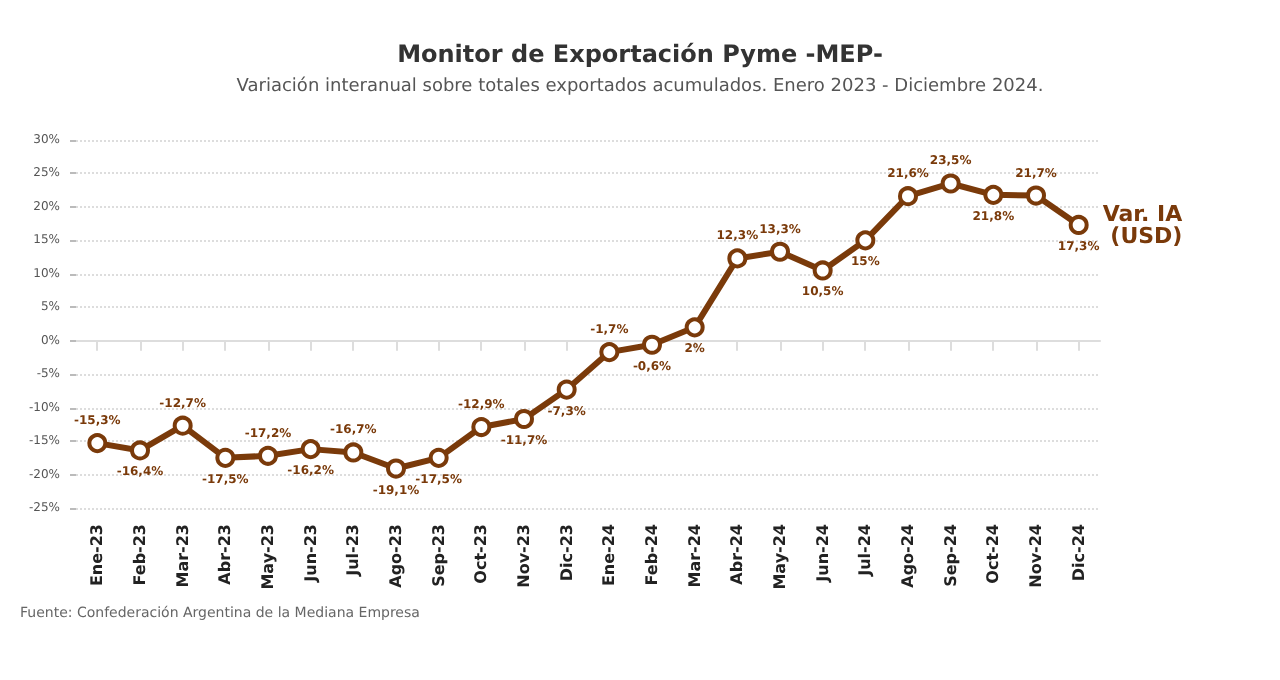 Image resolution: width=1280 pixels, height=680 pixels. Describe the element at coordinates (1036, 555) in the screenshot. I see `x-tick-label: Nov-24` at that location.